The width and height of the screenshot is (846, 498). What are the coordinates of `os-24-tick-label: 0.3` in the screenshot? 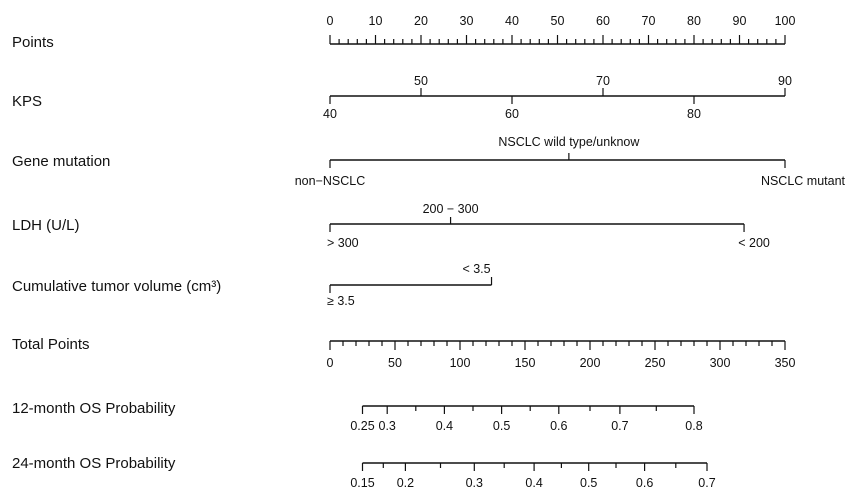 It's located at (474, 483).